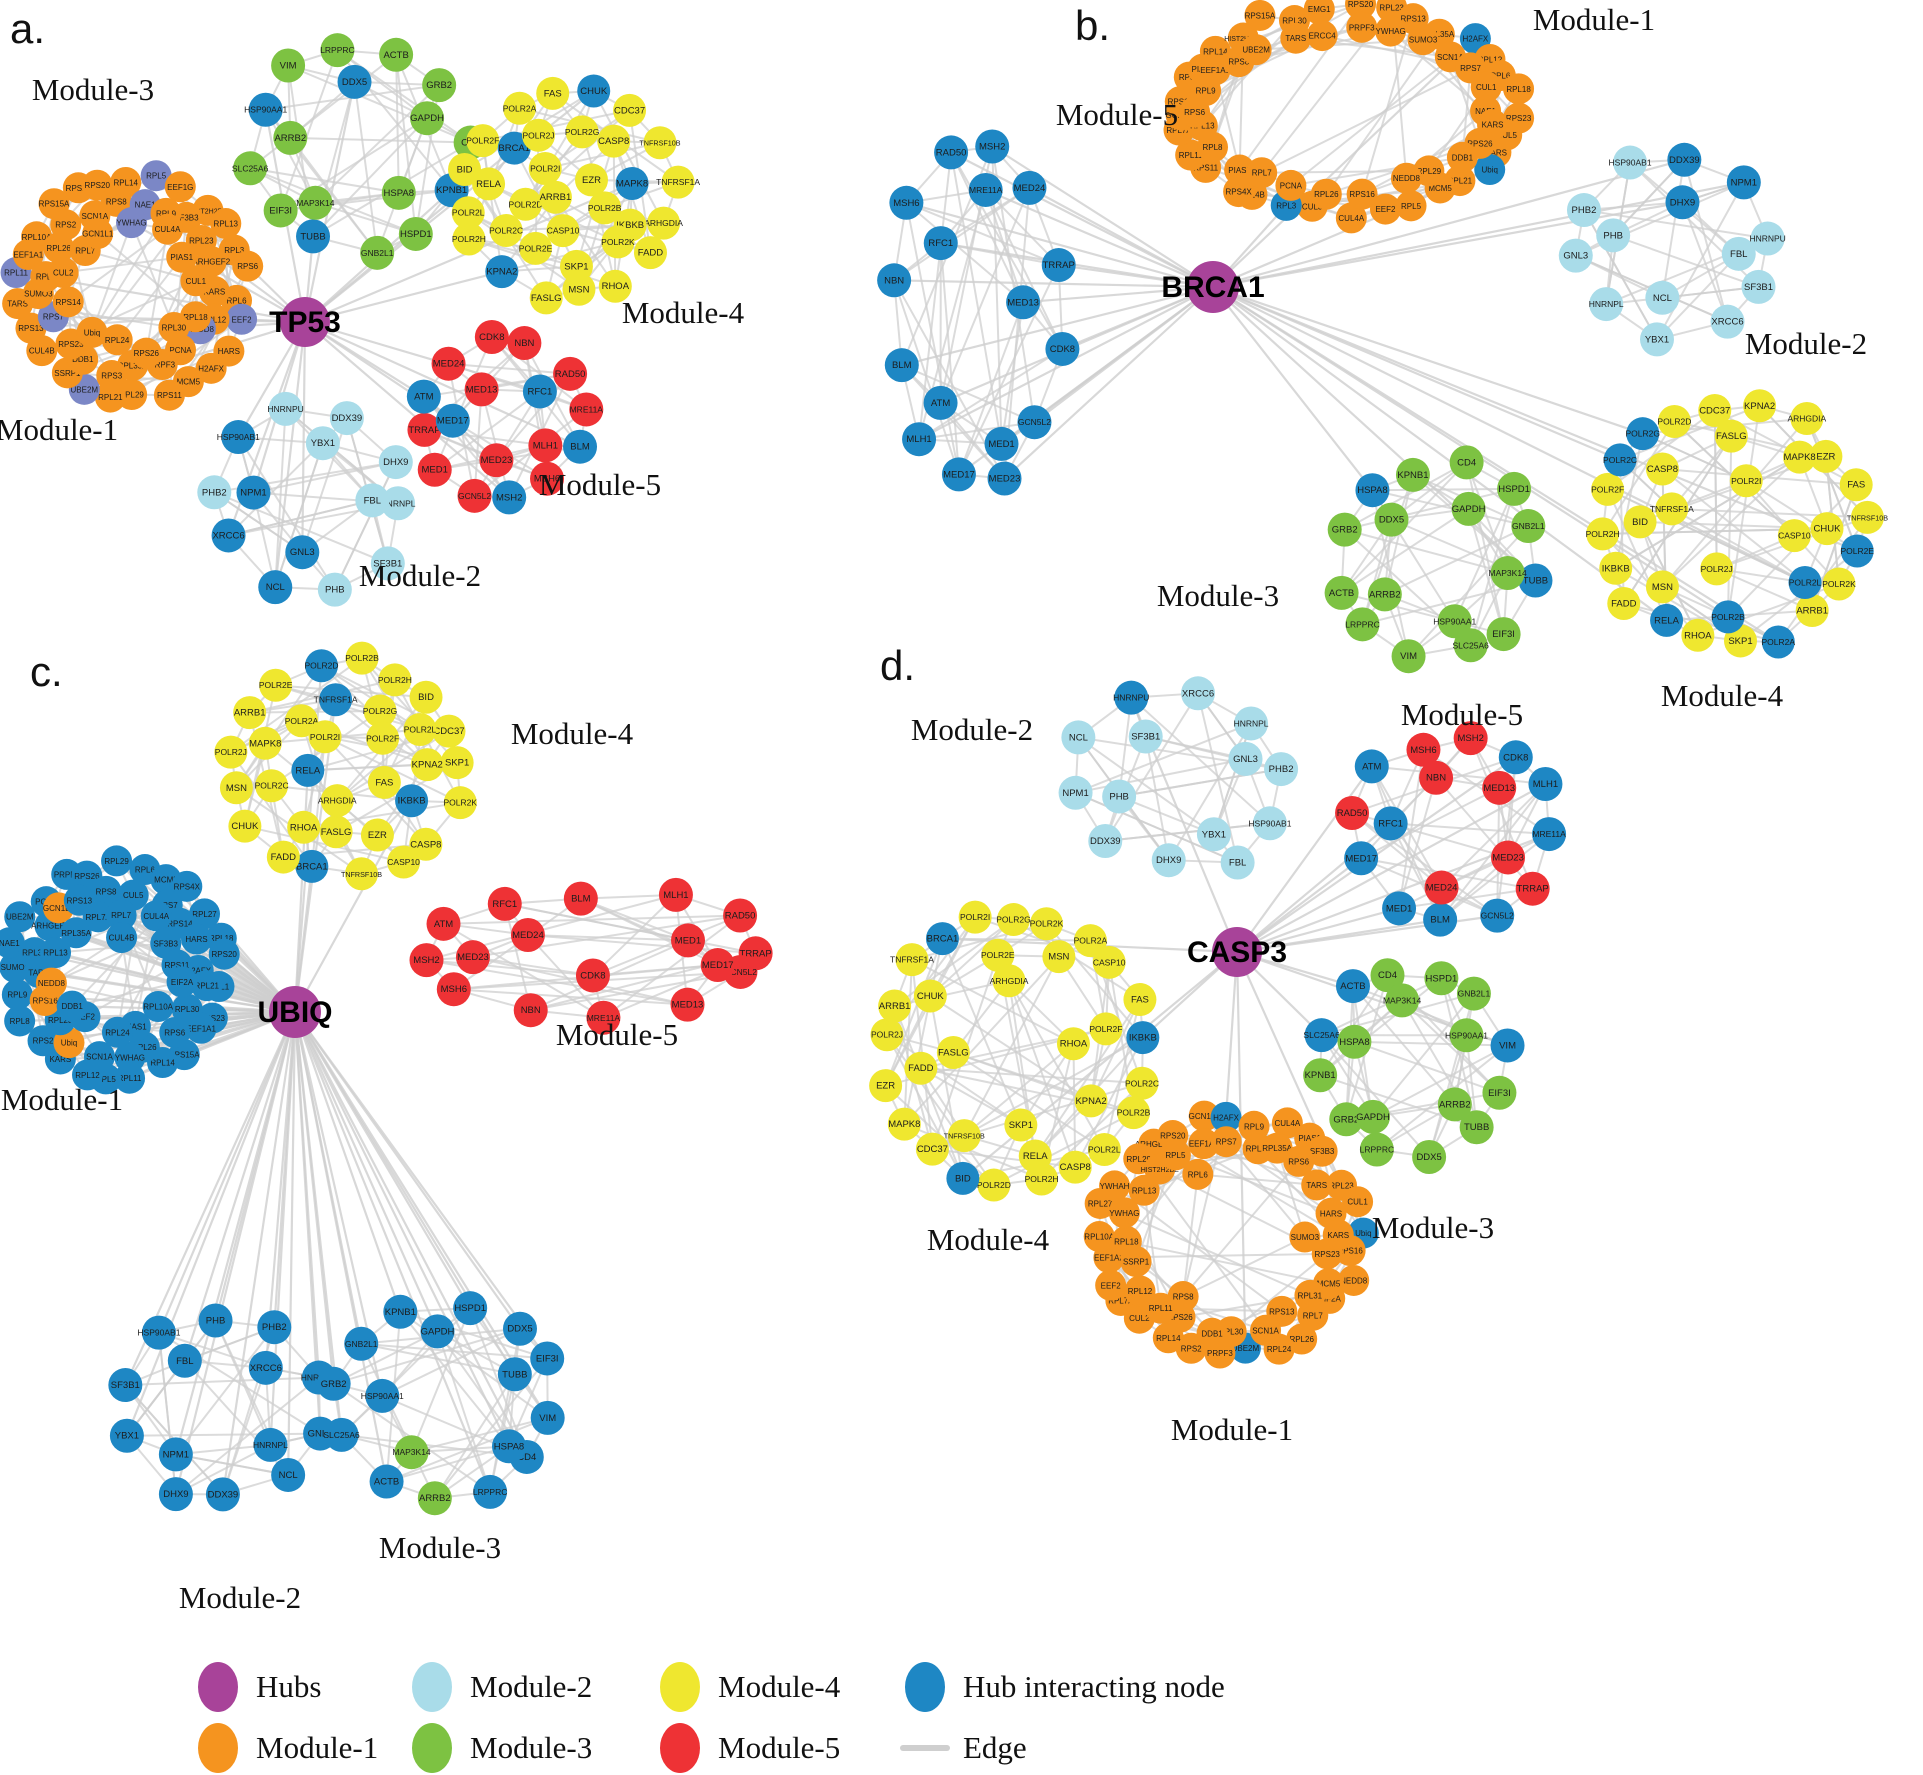 The height and width of the screenshot is (1775, 1923). Describe the element at coordinates (514, 1374) in the screenshot. I see `node-TUBB: TUBB` at that location.